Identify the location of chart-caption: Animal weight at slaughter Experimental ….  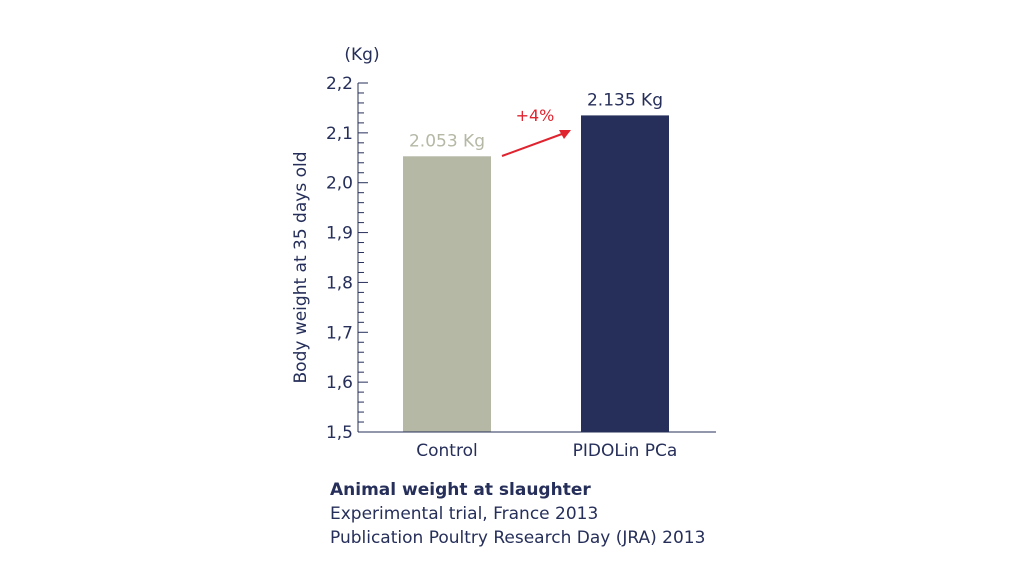
(517, 514).